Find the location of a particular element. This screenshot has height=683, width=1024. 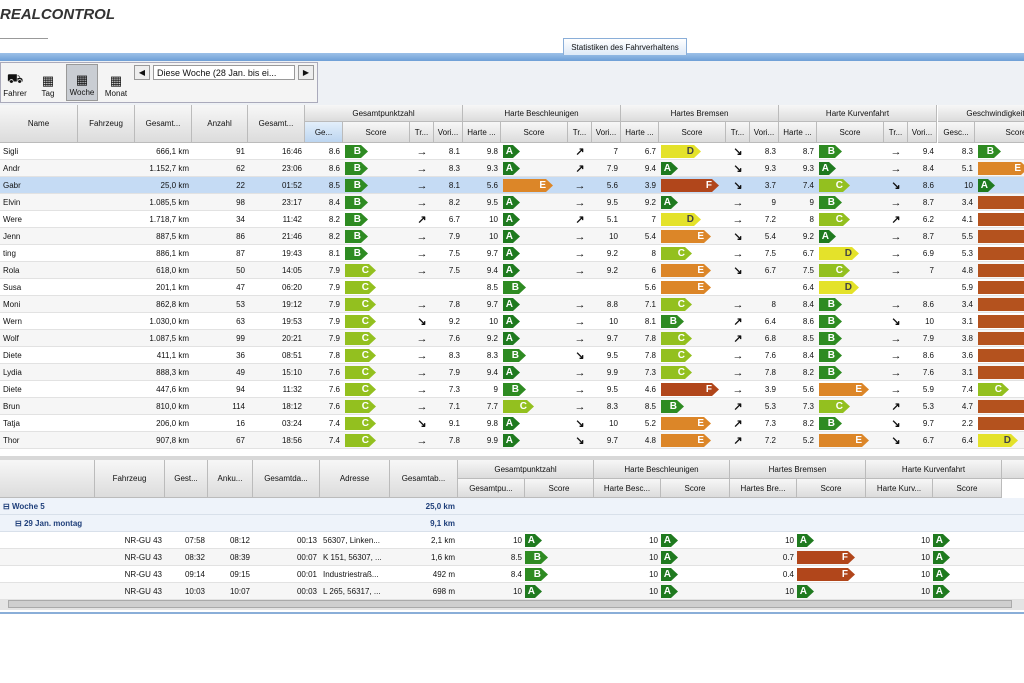

cell: Wolf is located at coordinates (11, 338).